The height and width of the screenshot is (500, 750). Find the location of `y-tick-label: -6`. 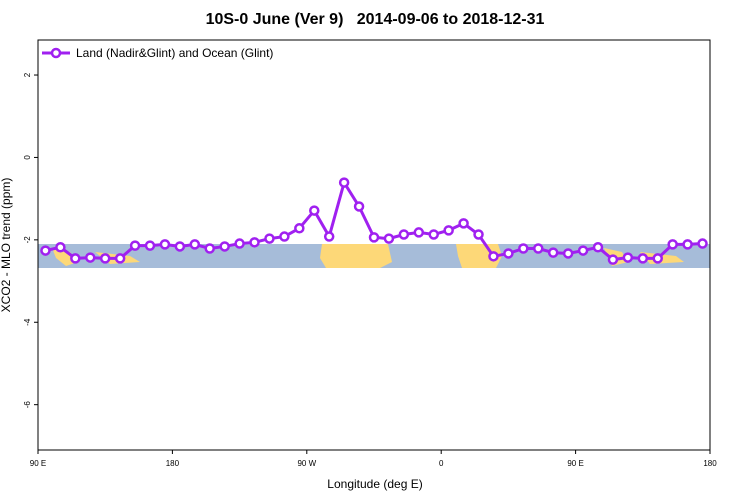

y-tick-label: -6 is located at coordinates (27, 405).